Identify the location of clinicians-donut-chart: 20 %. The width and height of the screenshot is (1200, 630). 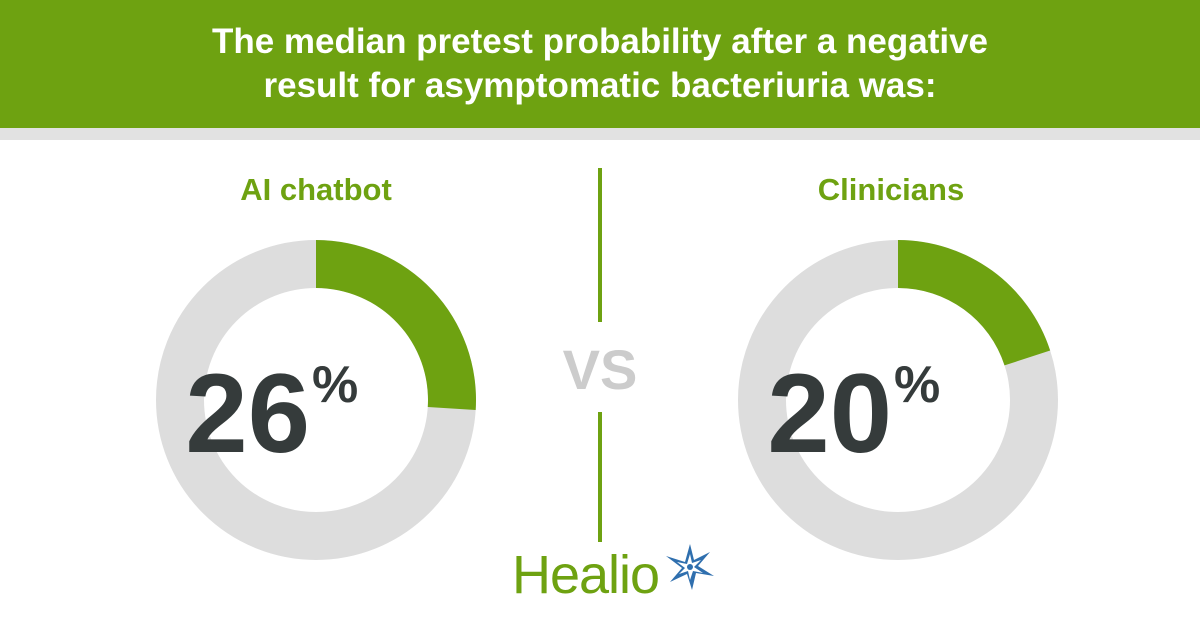
(898, 400).